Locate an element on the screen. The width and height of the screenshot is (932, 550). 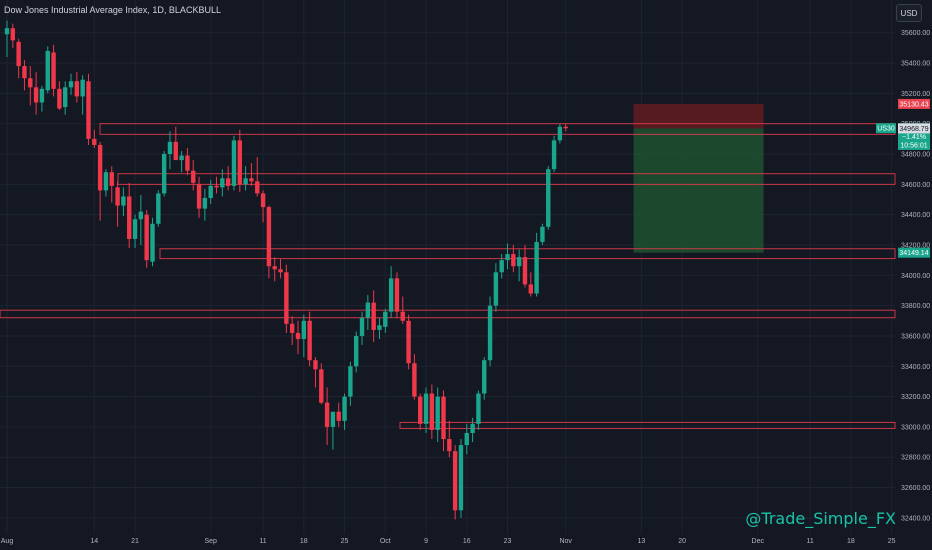
currency-button: USD is located at coordinates (909, 13).